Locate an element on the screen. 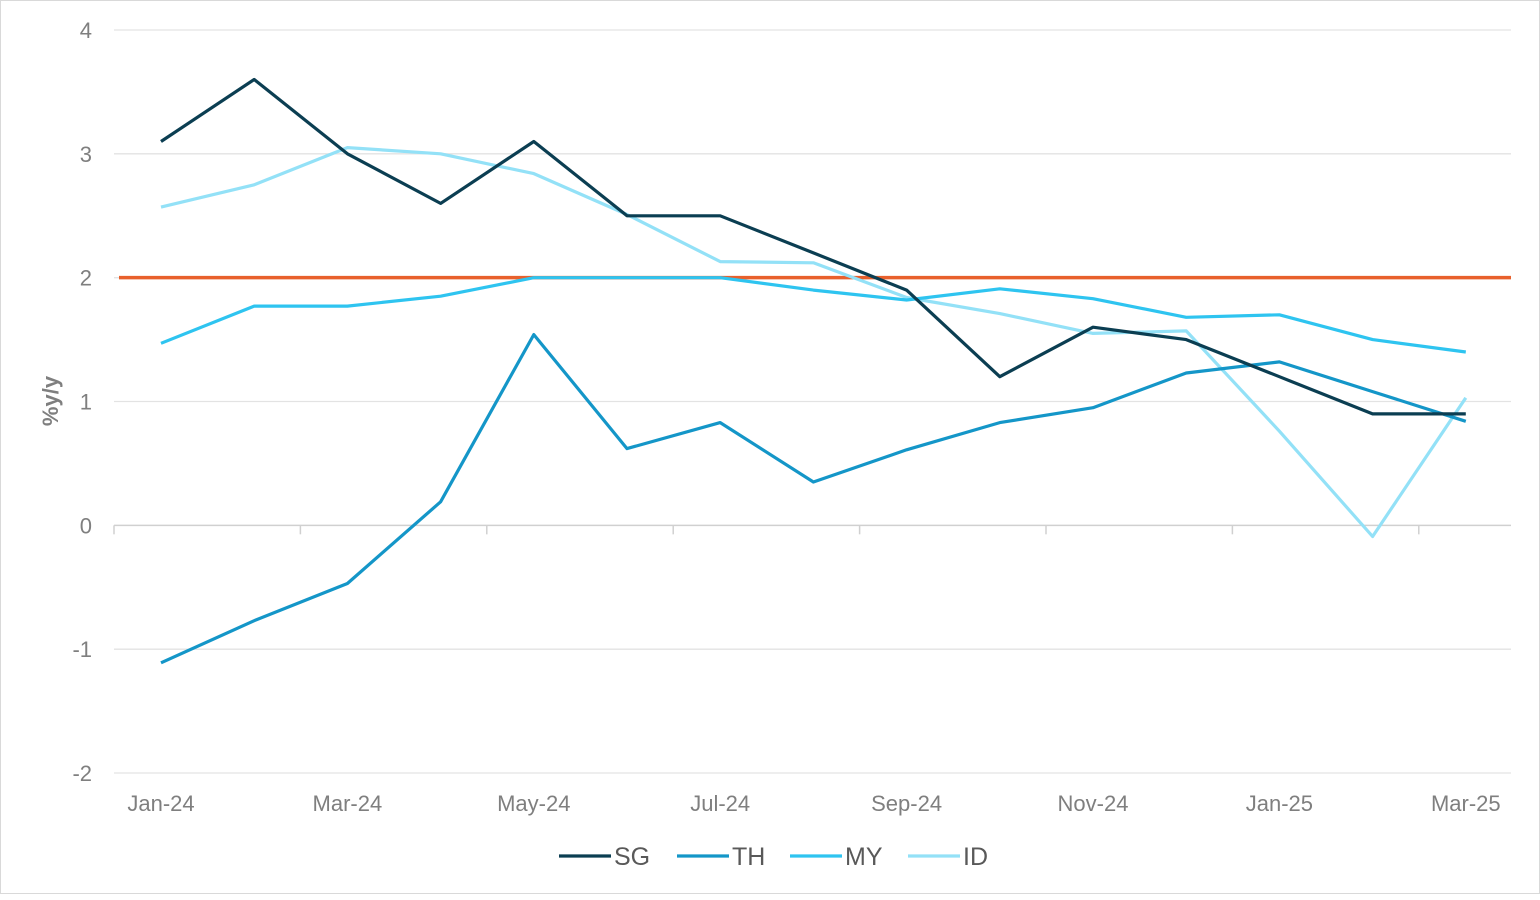 Image resolution: width=1540 pixels, height=900 pixels. y-tick-label: 0 is located at coordinates (86, 525).